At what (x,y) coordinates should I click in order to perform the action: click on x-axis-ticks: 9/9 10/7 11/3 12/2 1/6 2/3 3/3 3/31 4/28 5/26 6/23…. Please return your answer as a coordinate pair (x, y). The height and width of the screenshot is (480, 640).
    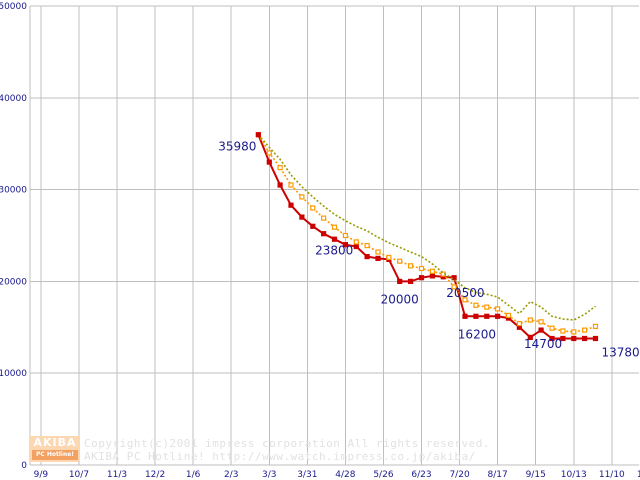
    Looking at the image, I should click on (337, 475).